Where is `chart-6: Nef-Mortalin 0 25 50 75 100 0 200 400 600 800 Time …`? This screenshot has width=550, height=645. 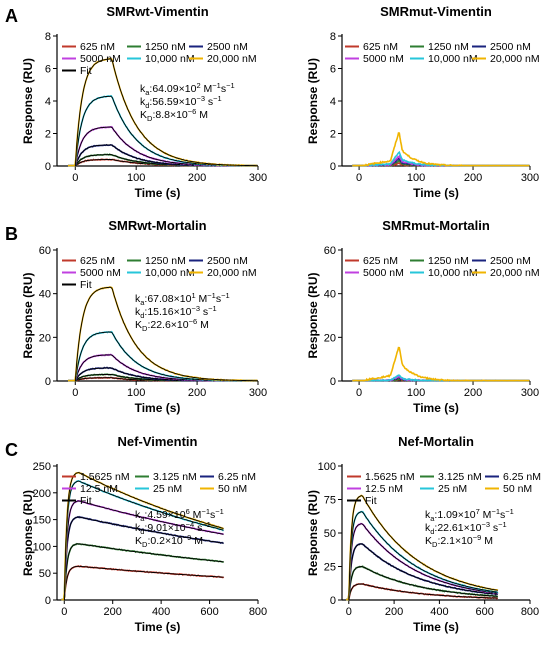 chart-6: Nef-Mortalin 0 25 50 75 100 0 200 400 600 800 Time … is located at coordinates (423, 534).